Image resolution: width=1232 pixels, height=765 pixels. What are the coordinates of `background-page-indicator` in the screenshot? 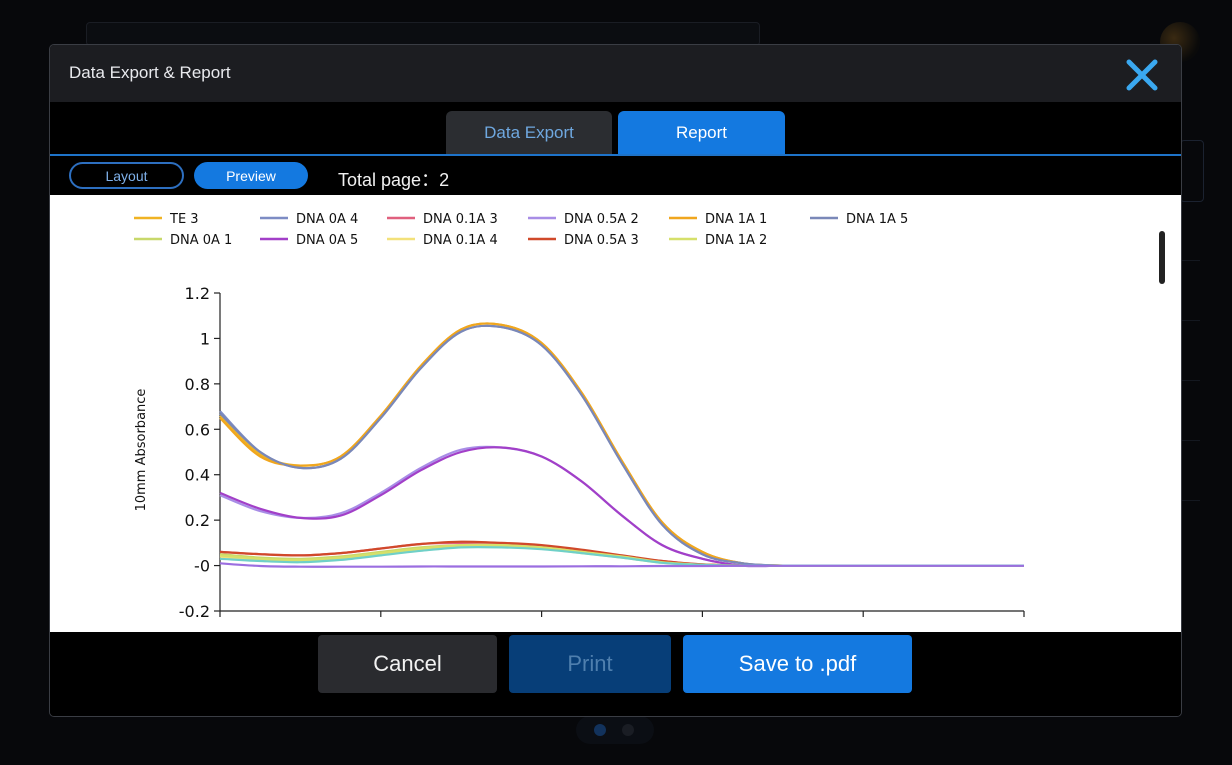 It's located at (615, 730).